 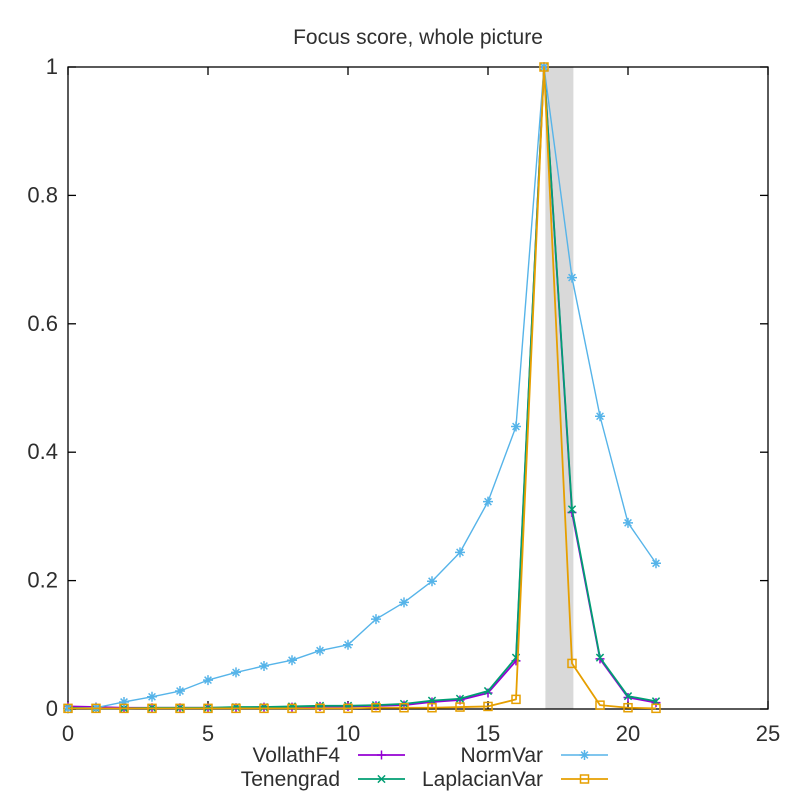 I want to click on x-tick-label: 20, so click(x=628, y=733).